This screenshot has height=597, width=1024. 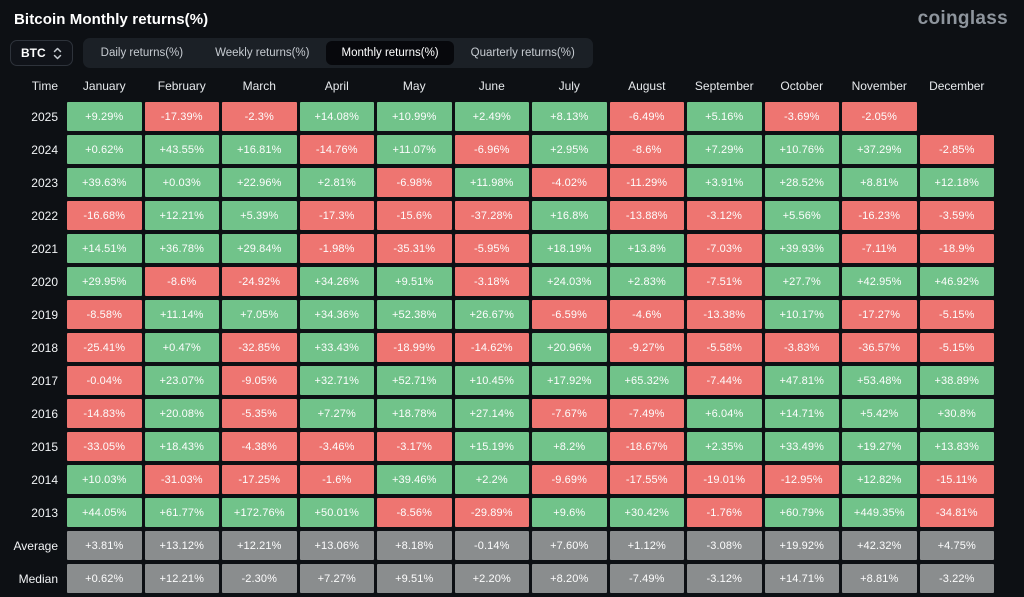 What do you see at coordinates (414, 248) in the screenshot?
I see `return-cell: -35.31%` at bounding box center [414, 248].